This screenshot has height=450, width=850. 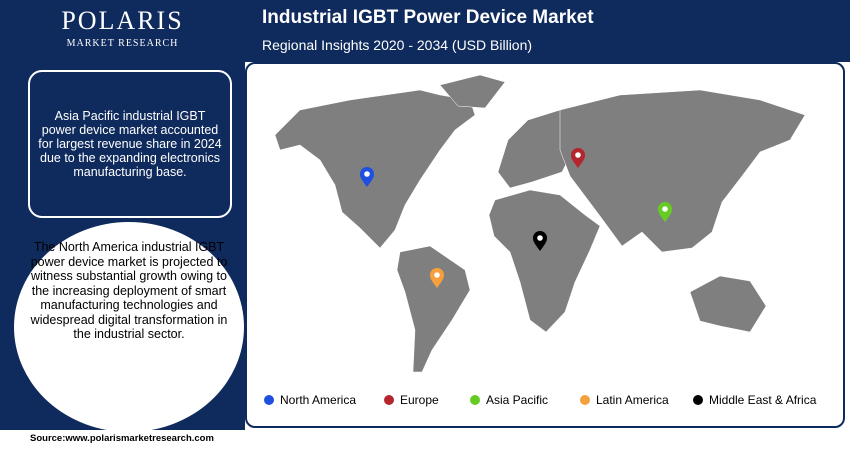 I want to click on legend-label: Asia Pacific, so click(x=517, y=400).